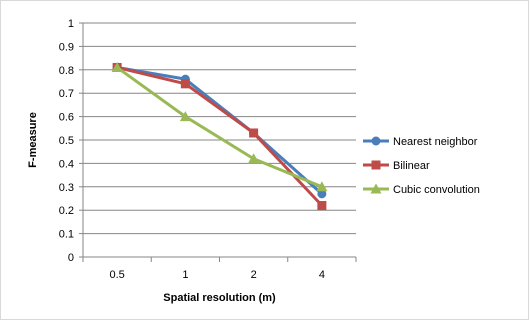  I want to click on y-tick-label: 1, so click(71, 24).